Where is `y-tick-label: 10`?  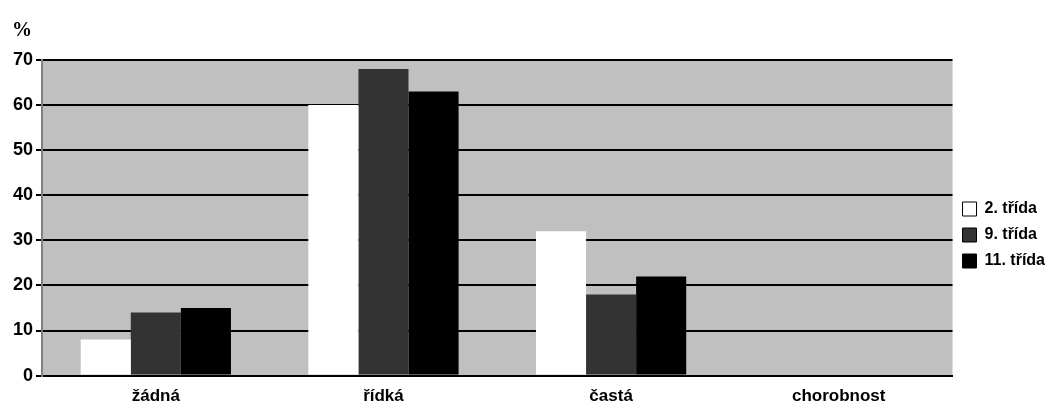 y-tick-label: 10 is located at coordinates (23, 329).